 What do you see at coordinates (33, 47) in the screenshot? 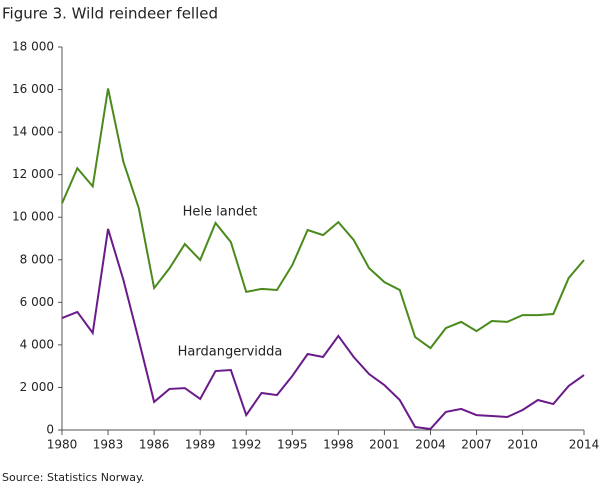
I see `y-tick-label: 18 000` at bounding box center [33, 47].